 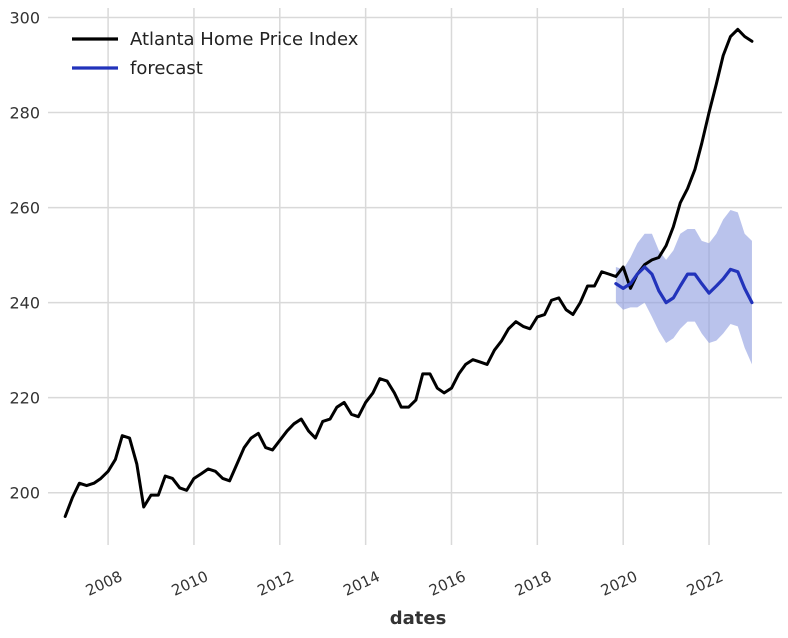 I want to click on forecast-confidence-band, so click(x=683, y=287).